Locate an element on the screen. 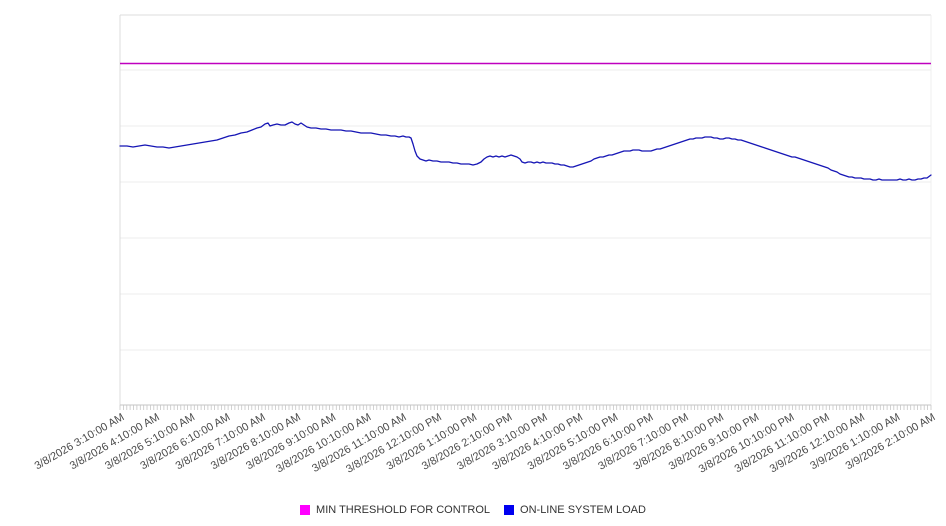 The width and height of the screenshot is (946, 526). load-line is located at coordinates (525, 151).